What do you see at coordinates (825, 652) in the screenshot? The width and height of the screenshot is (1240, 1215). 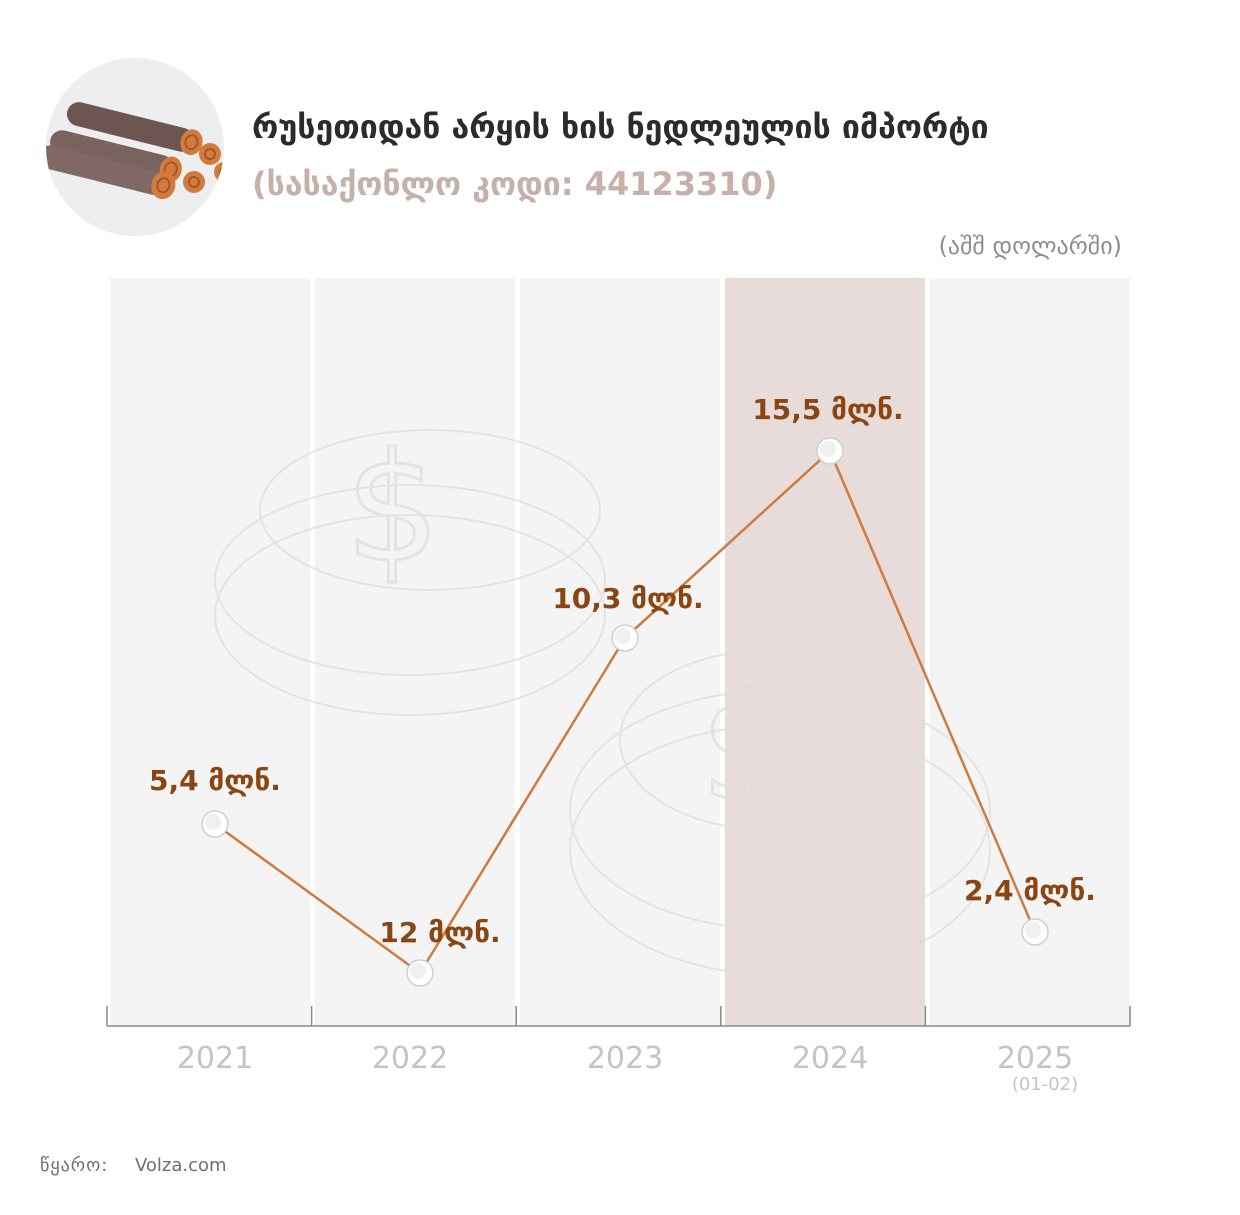 I see `column-2024` at bounding box center [825, 652].